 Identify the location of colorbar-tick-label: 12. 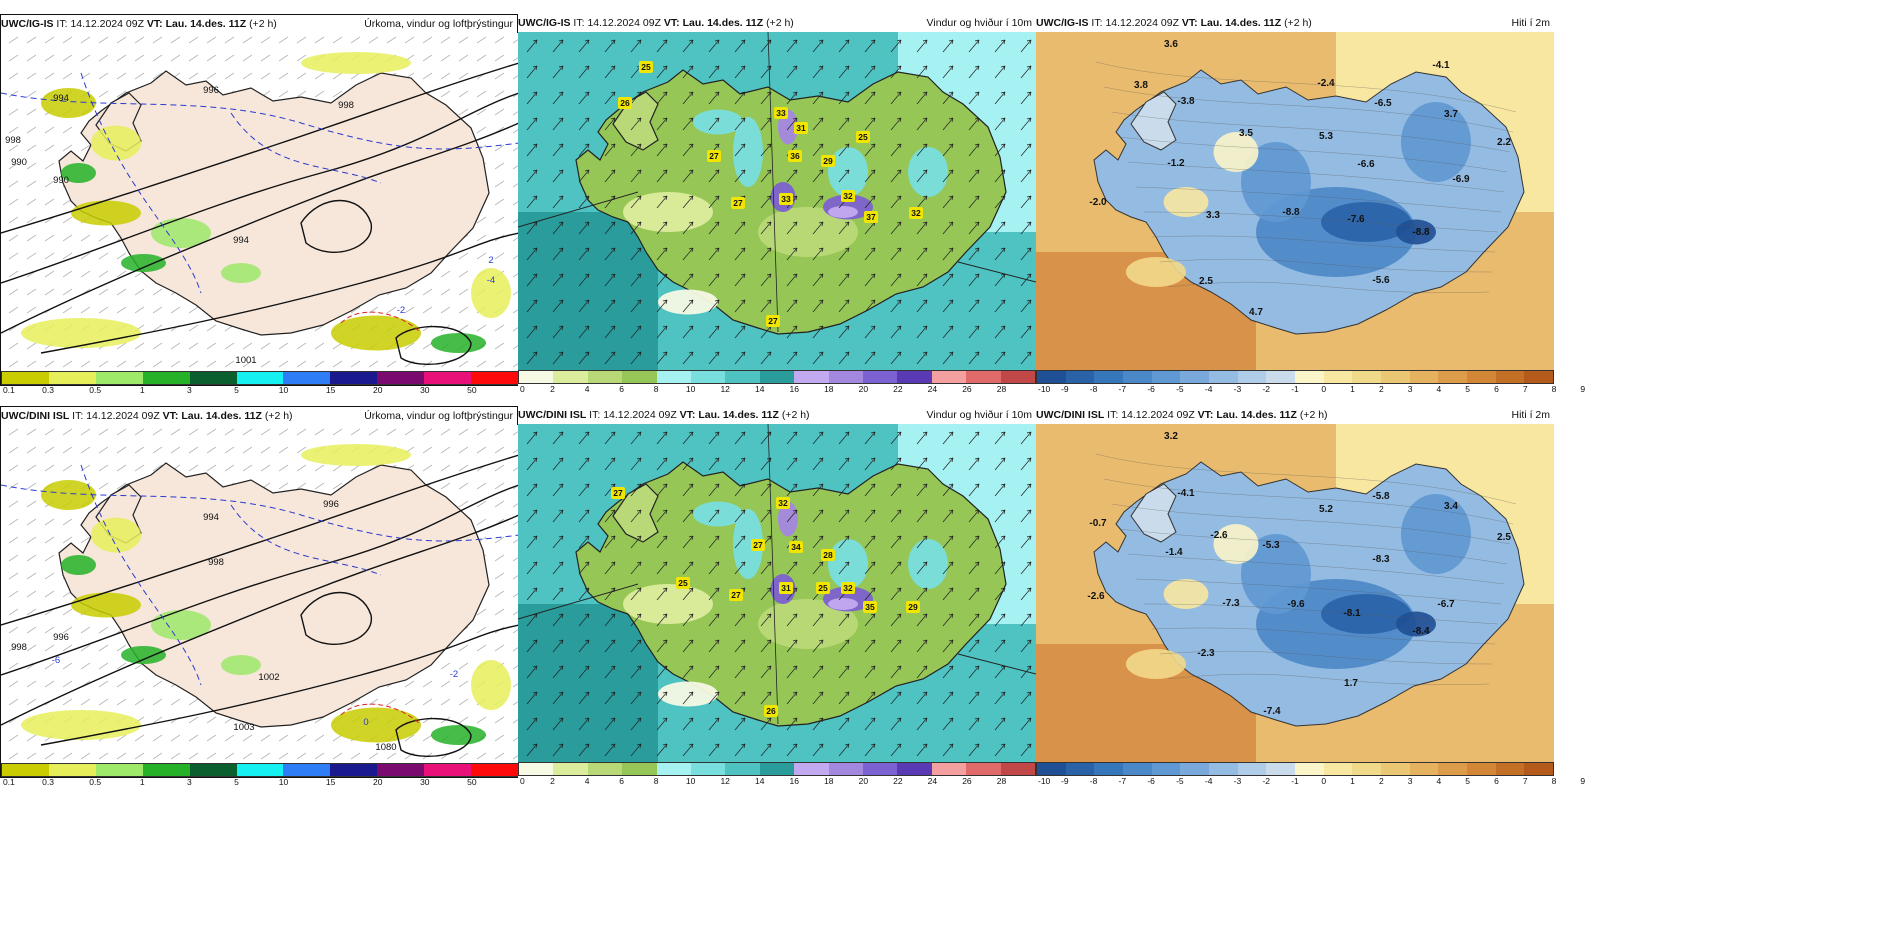
(725, 389).